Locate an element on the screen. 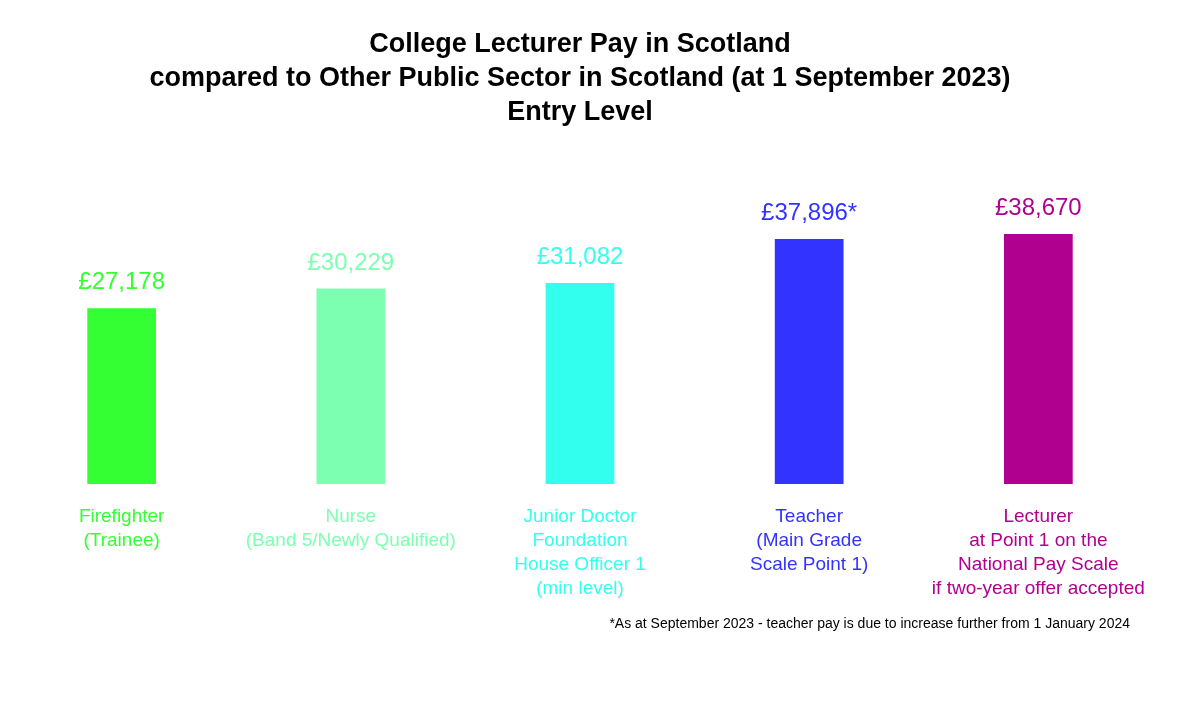 The width and height of the screenshot is (1200, 720). data-label: £31,082 is located at coordinates (580, 256).